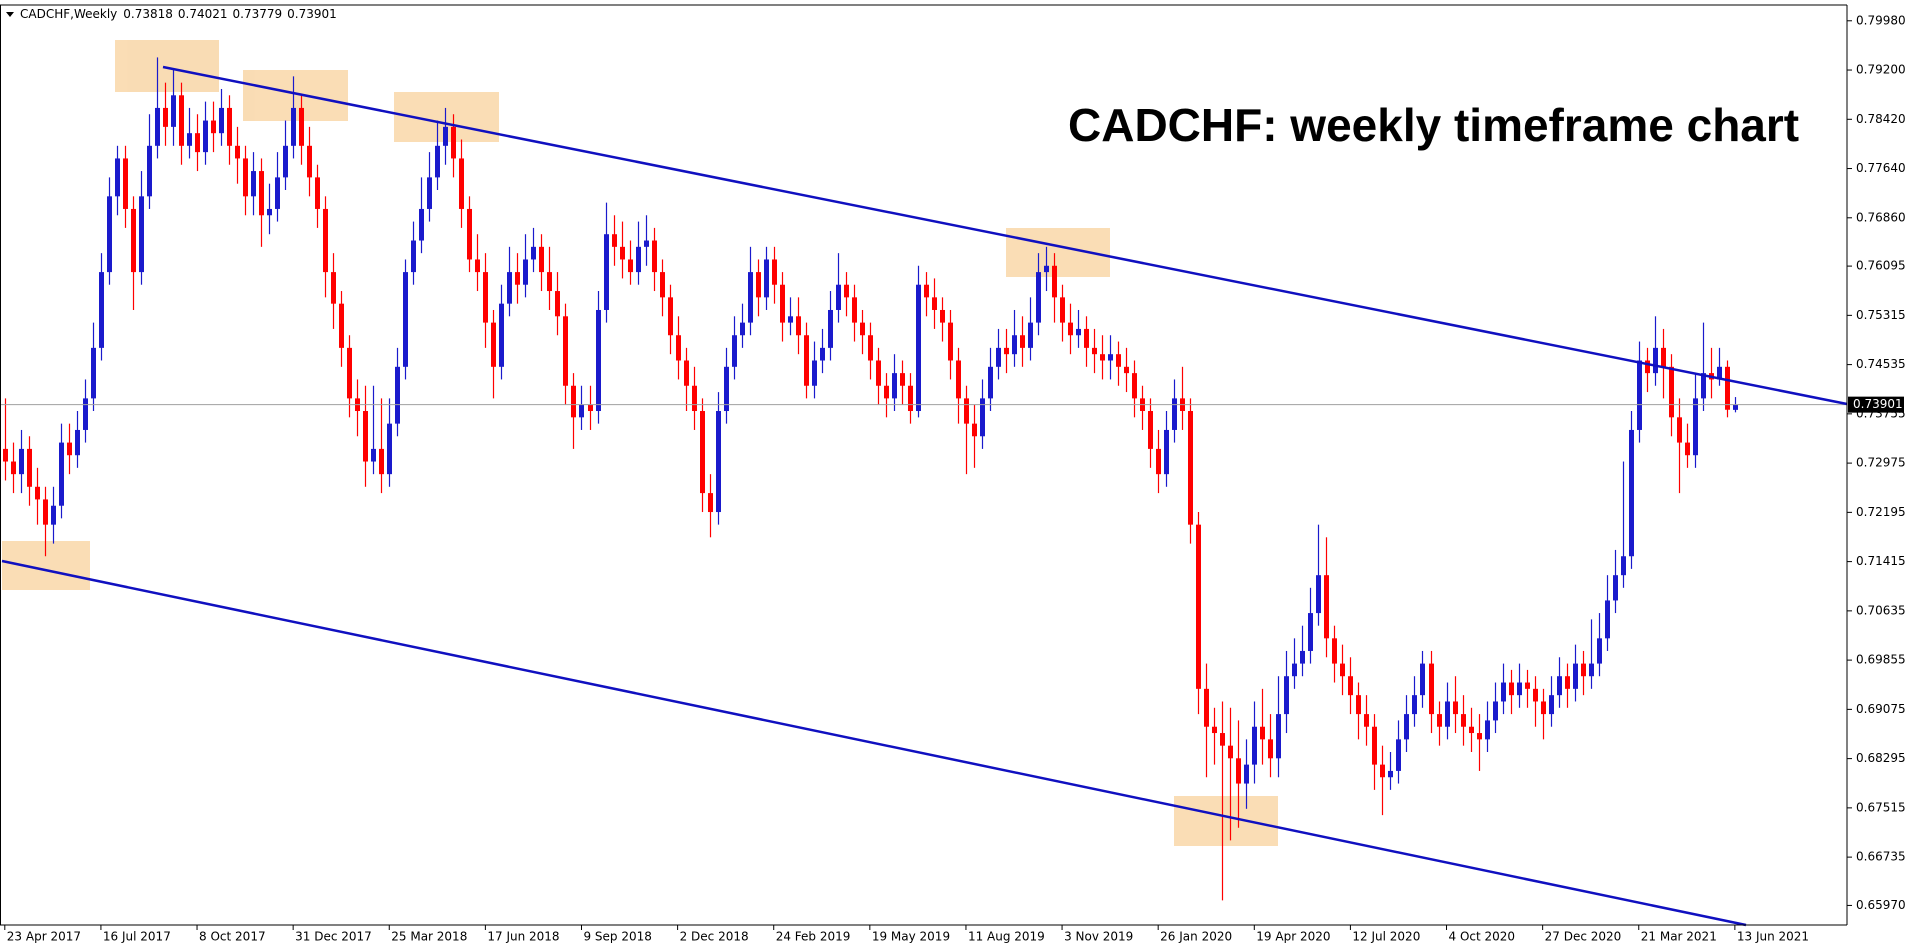 The image size is (1916, 946). I want to click on y-tick-label: 0.75315, so click(1881, 315).